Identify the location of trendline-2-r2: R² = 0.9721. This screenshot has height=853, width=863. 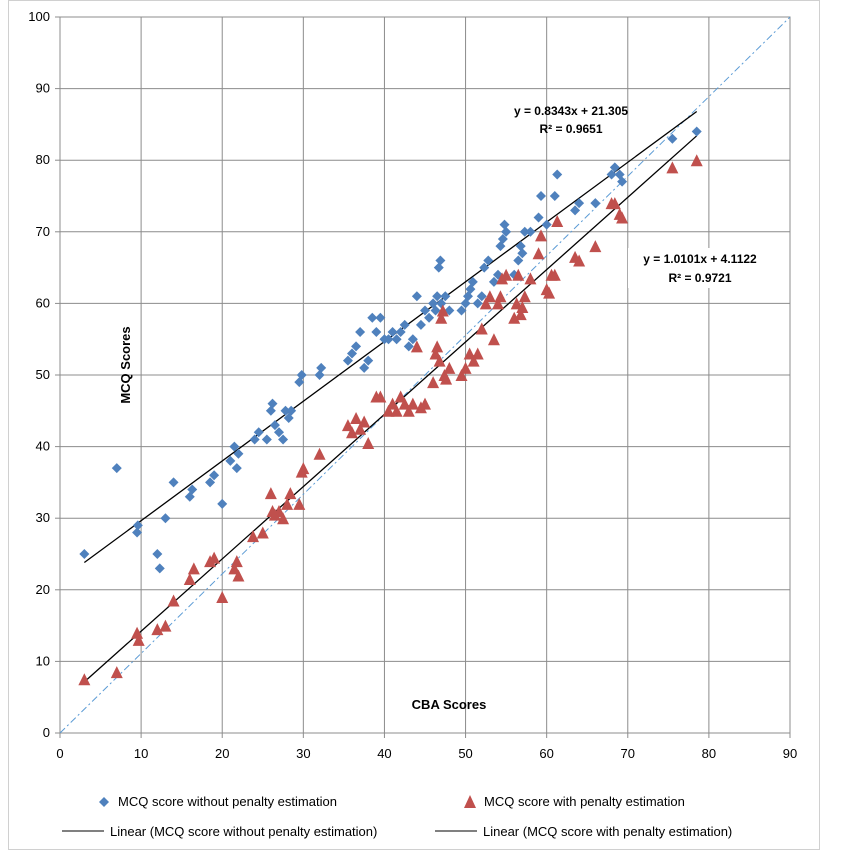
(699, 278).